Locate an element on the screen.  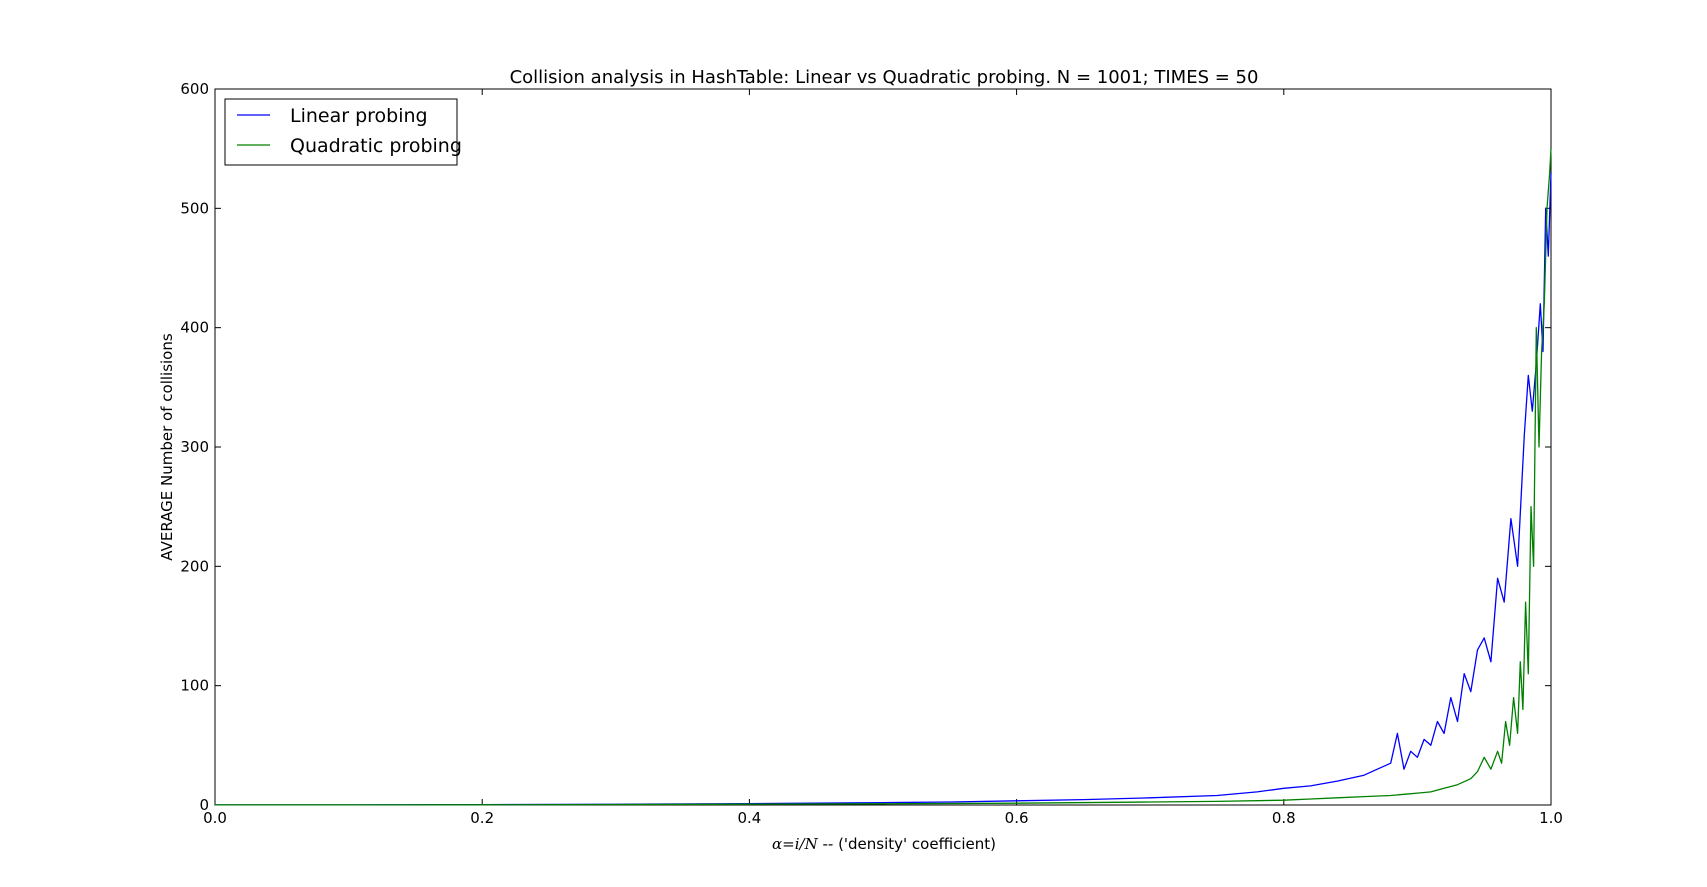
y-tick-label: 200 is located at coordinates (194, 566).